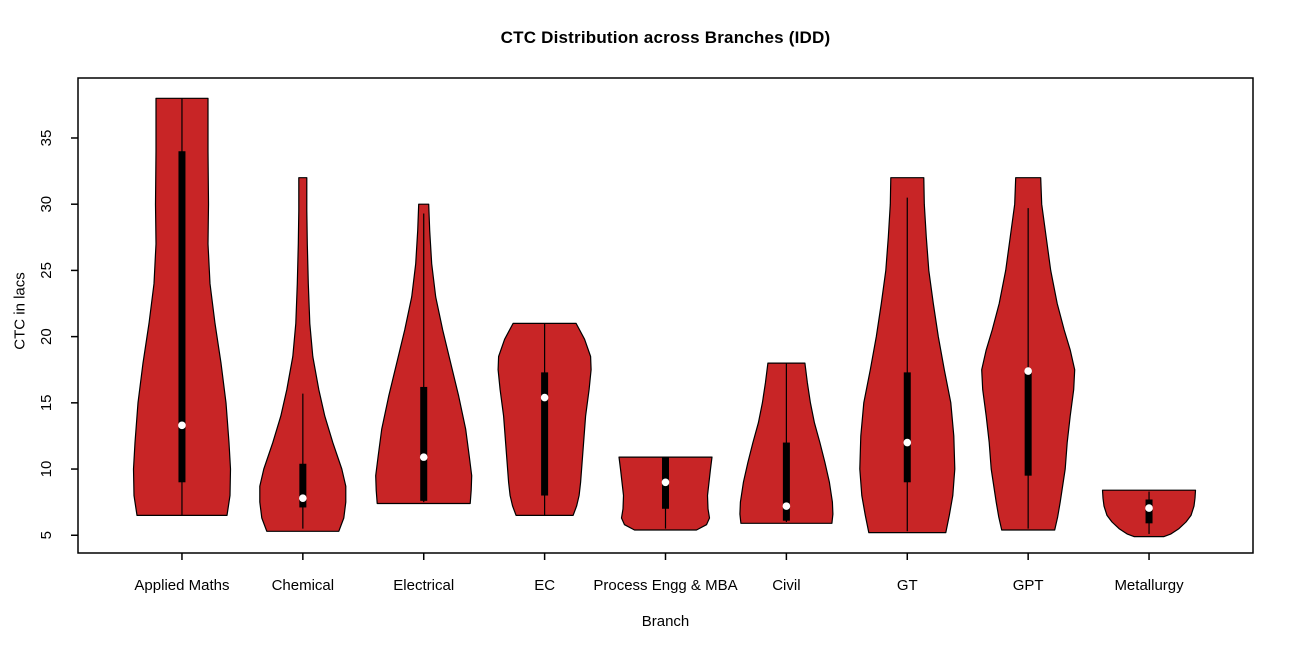 The image size is (1294, 653). I want to click on y-tick-label: 10, so click(46, 469).